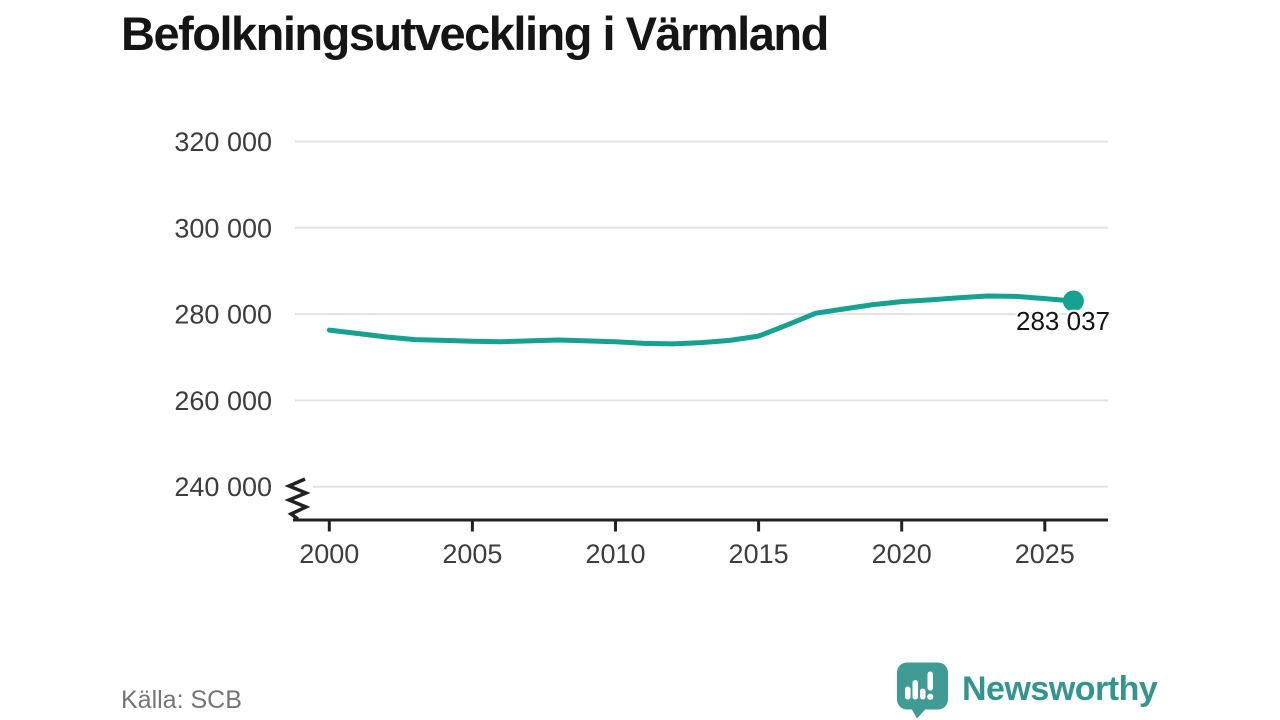 The width and height of the screenshot is (1280, 720). Describe the element at coordinates (223, 142) in the screenshot. I see `y-tick-label: 320 000` at that location.